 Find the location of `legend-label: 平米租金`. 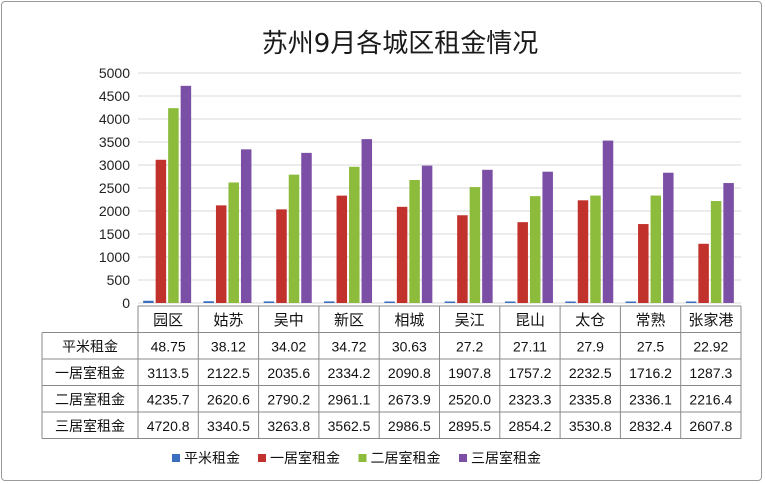

legend-label: 平米租金 is located at coordinates (212, 459).